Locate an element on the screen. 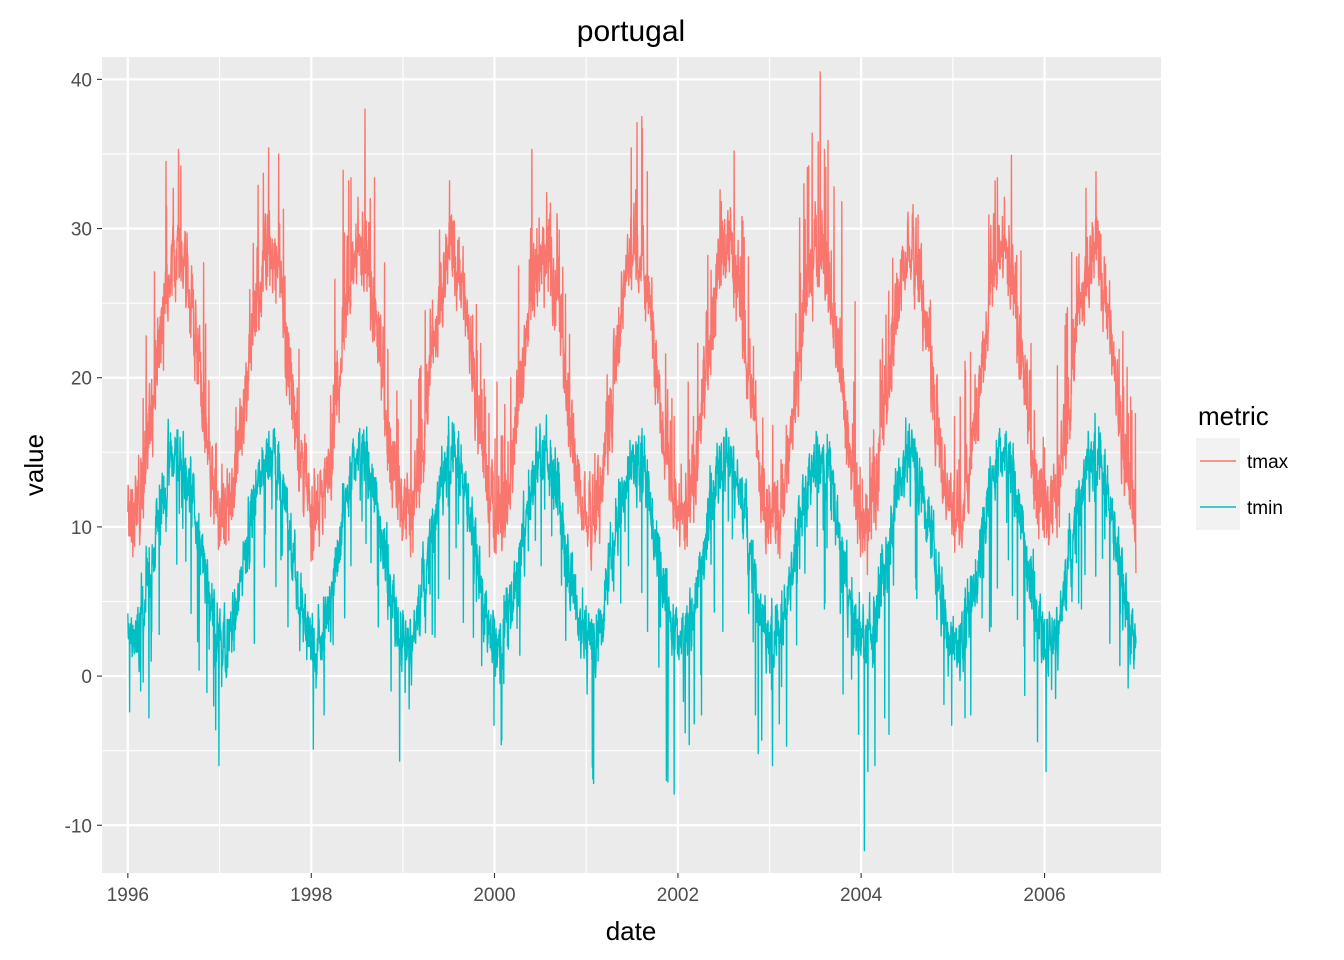 Image resolution: width=1344 pixels, height=960 pixels. x-tick-label: 2002 is located at coordinates (678, 895).